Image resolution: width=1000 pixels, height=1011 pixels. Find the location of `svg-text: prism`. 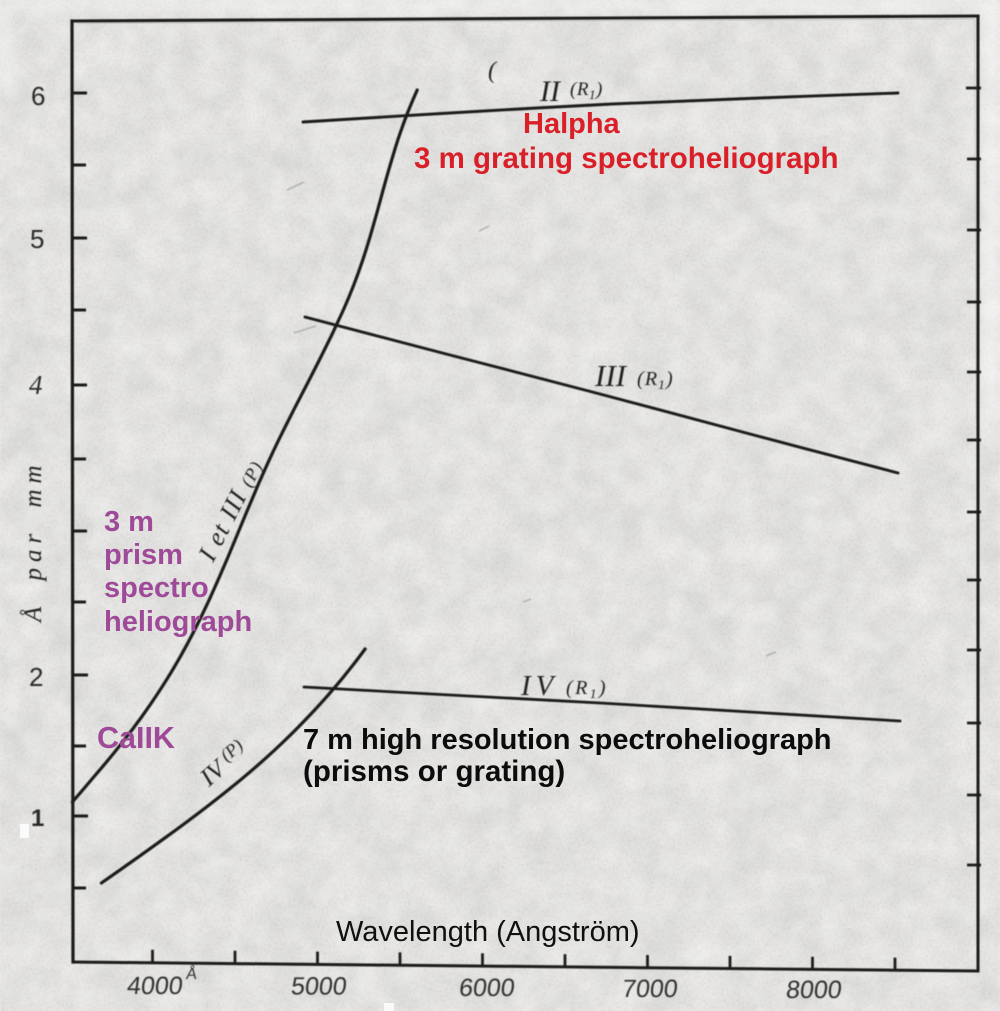

svg-text: prism is located at coordinates (143, 555).